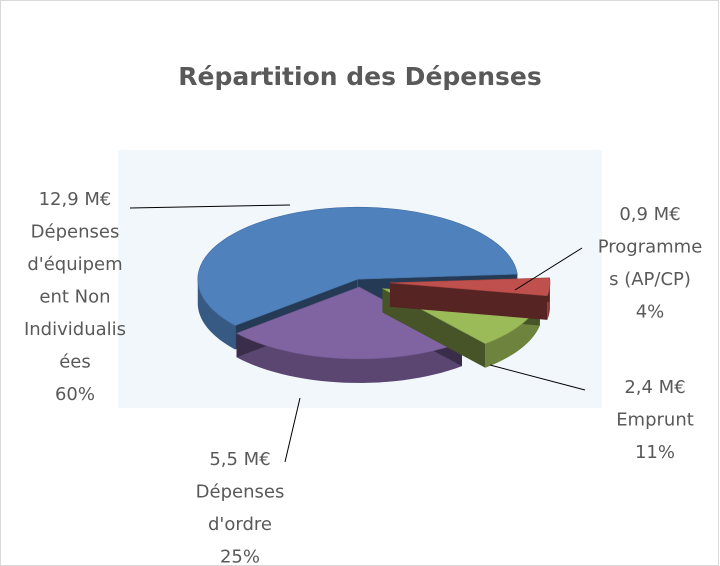 The width and height of the screenshot is (720, 566). Describe the element at coordinates (468, 301) in the screenshot. I see `slice-wall` at that location.